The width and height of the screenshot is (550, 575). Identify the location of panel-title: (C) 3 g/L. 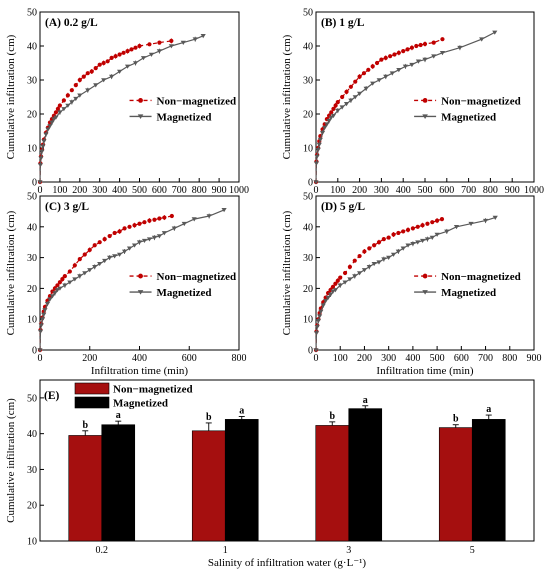
(67, 207).